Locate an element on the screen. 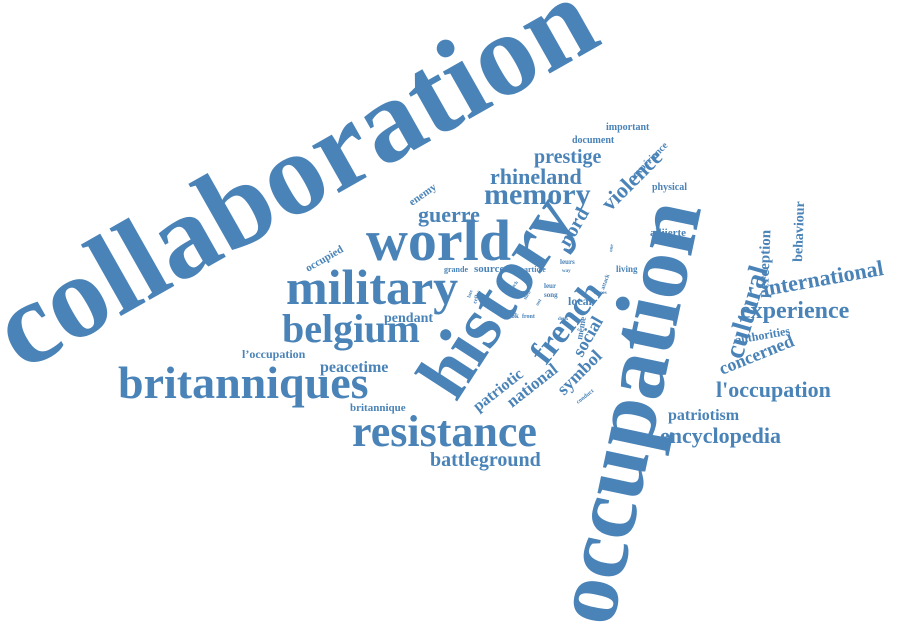 The width and height of the screenshot is (900, 643). word-alliierte: alliierte is located at coordinates (668, 233).